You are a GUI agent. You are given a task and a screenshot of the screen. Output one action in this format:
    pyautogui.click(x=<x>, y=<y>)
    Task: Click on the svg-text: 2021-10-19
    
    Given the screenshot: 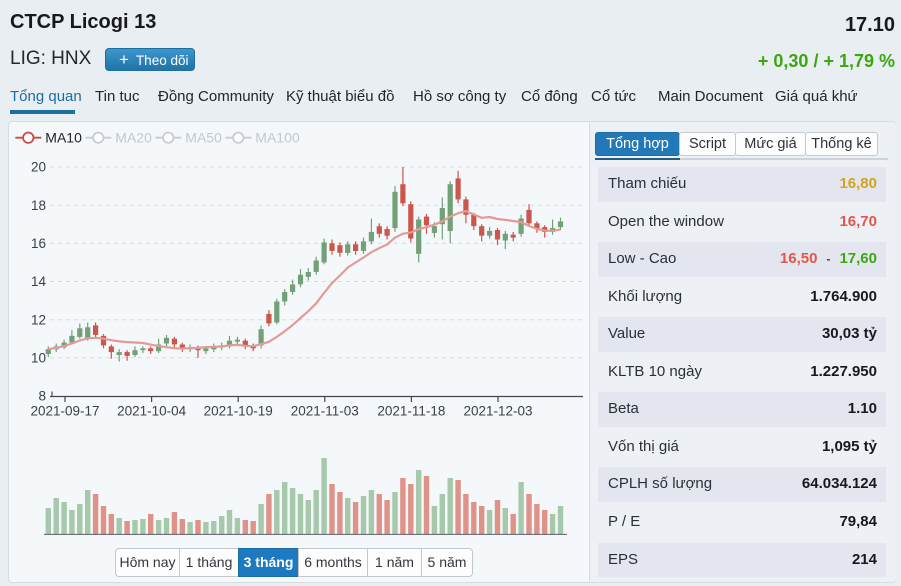 What is the action you would take?
    pyautogui.click(x=238, y=411)
    